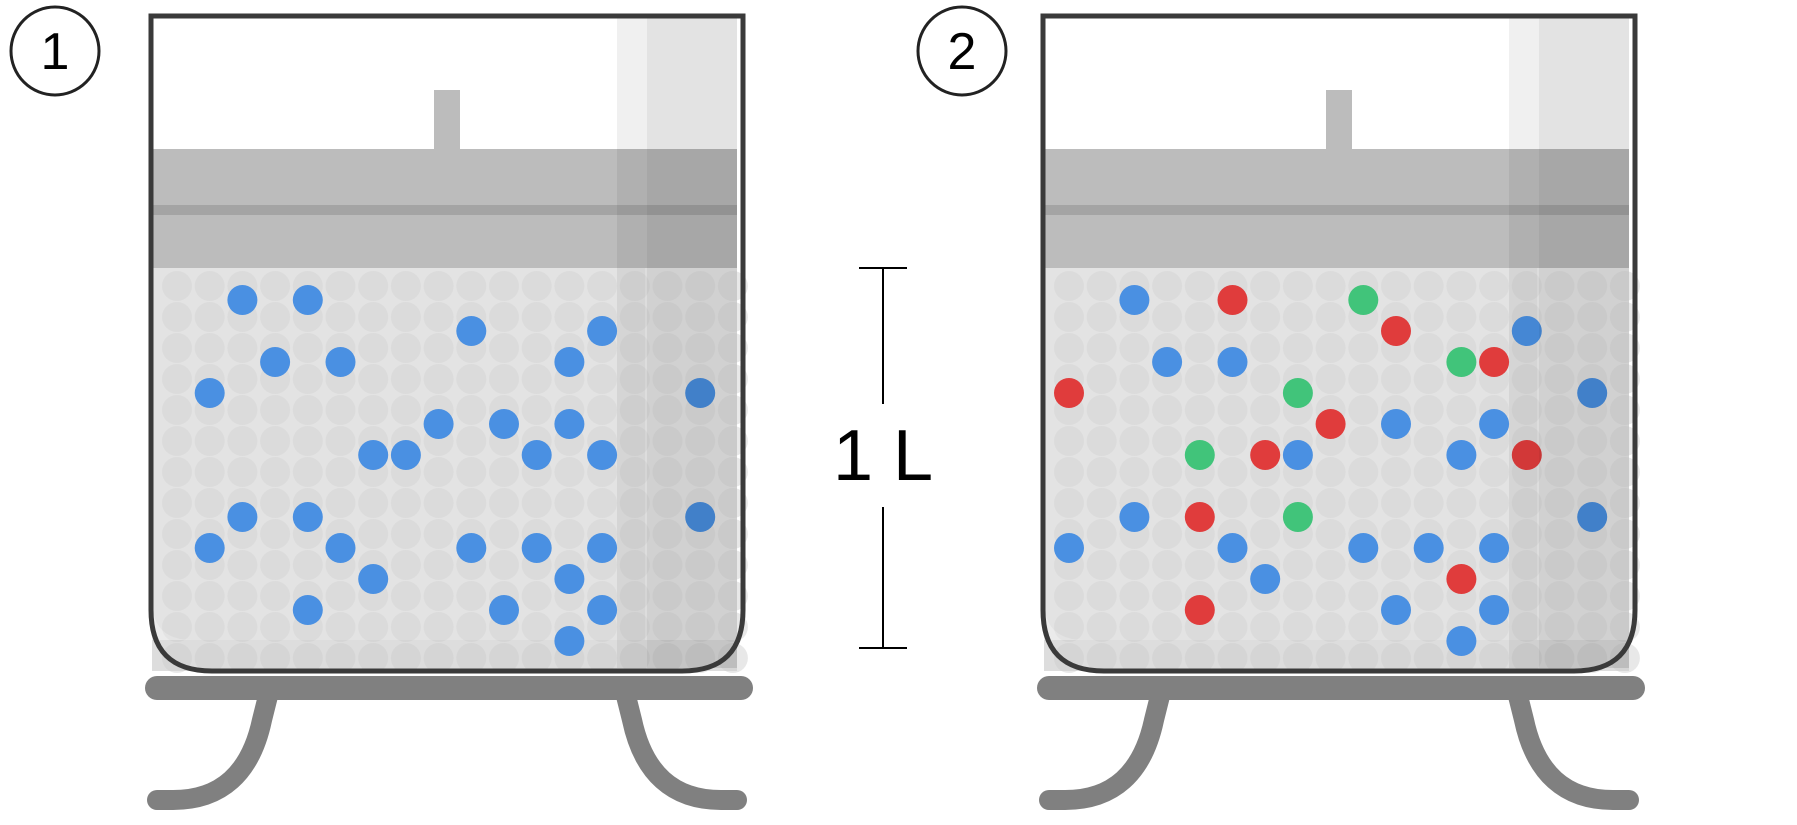 This screenshot has height=825, width=1797. Describe the element at coordinates (1341, 743) in the screenshot. I see `stand` at that location.